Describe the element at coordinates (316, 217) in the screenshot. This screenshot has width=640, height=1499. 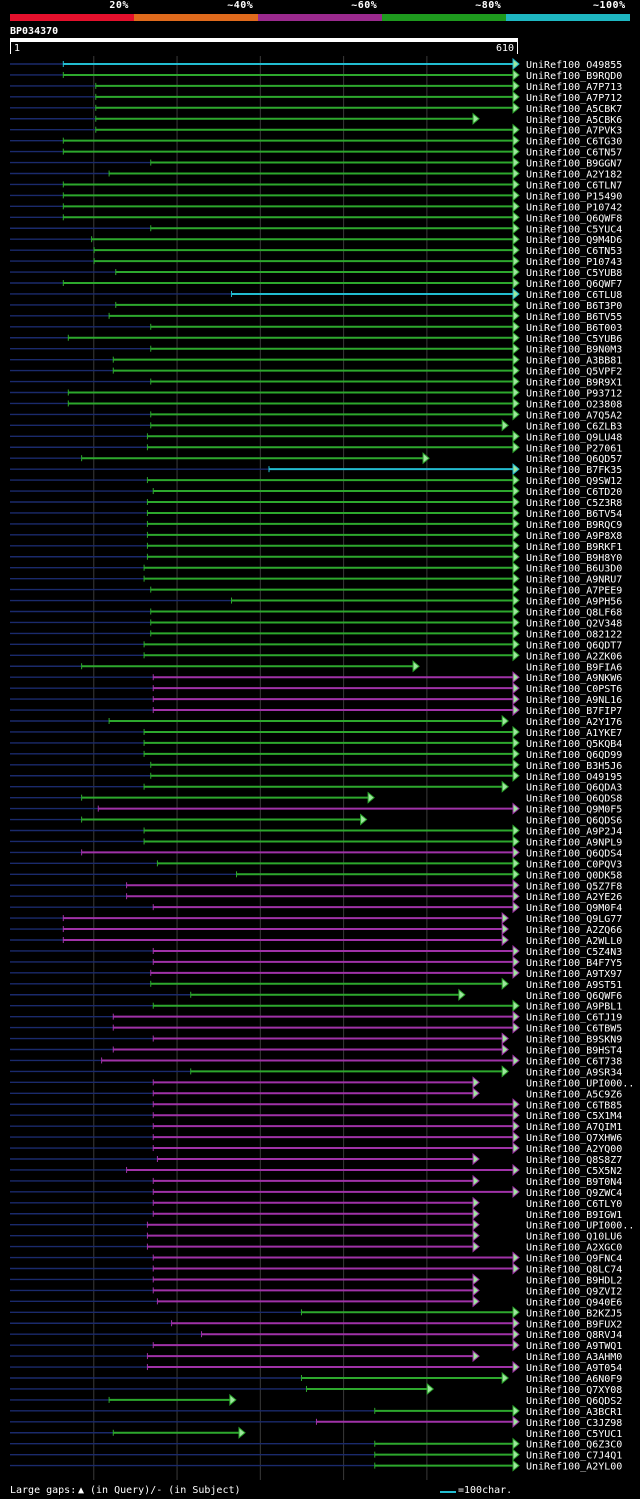
I see `hit-row: UniRef100_Q6QWF8` at that location.